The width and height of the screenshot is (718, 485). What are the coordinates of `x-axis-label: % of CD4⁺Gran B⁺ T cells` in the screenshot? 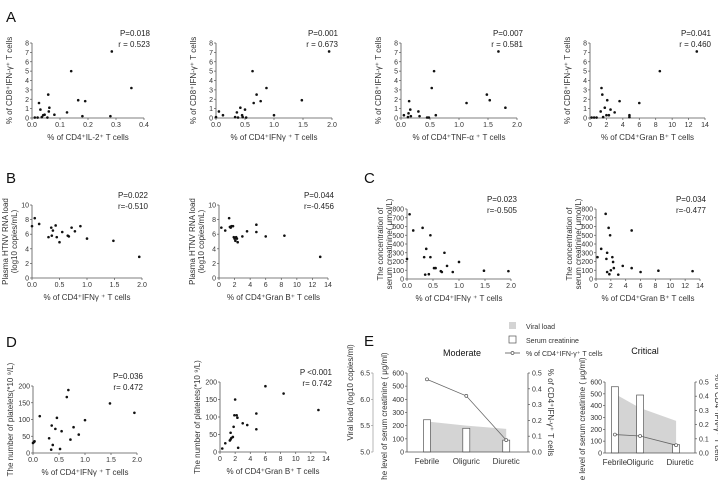 It's located at (647, 137).